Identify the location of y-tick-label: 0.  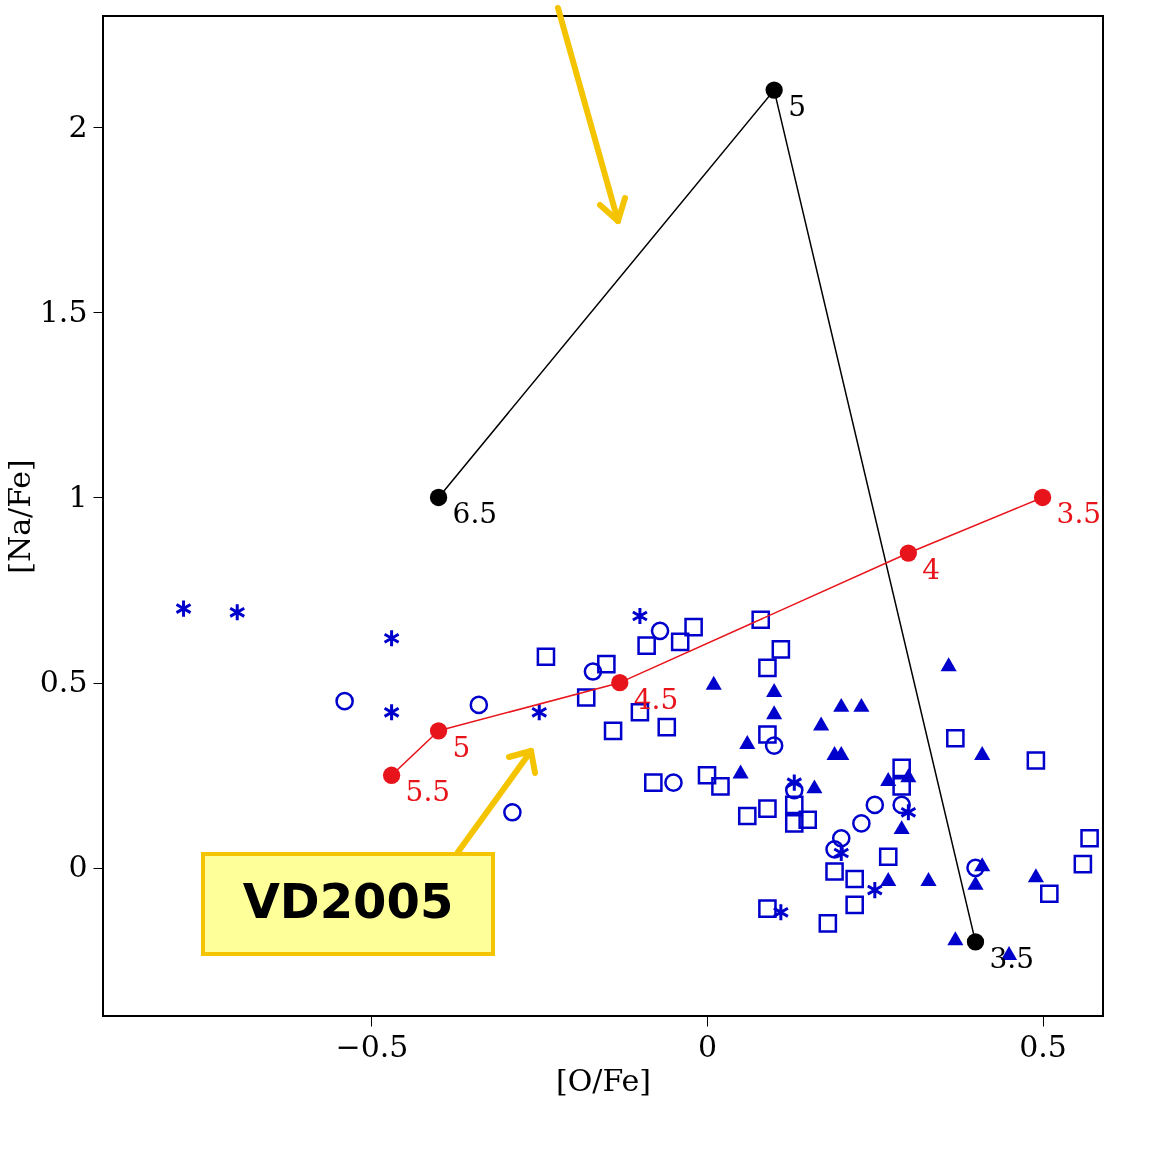
(78, 867).